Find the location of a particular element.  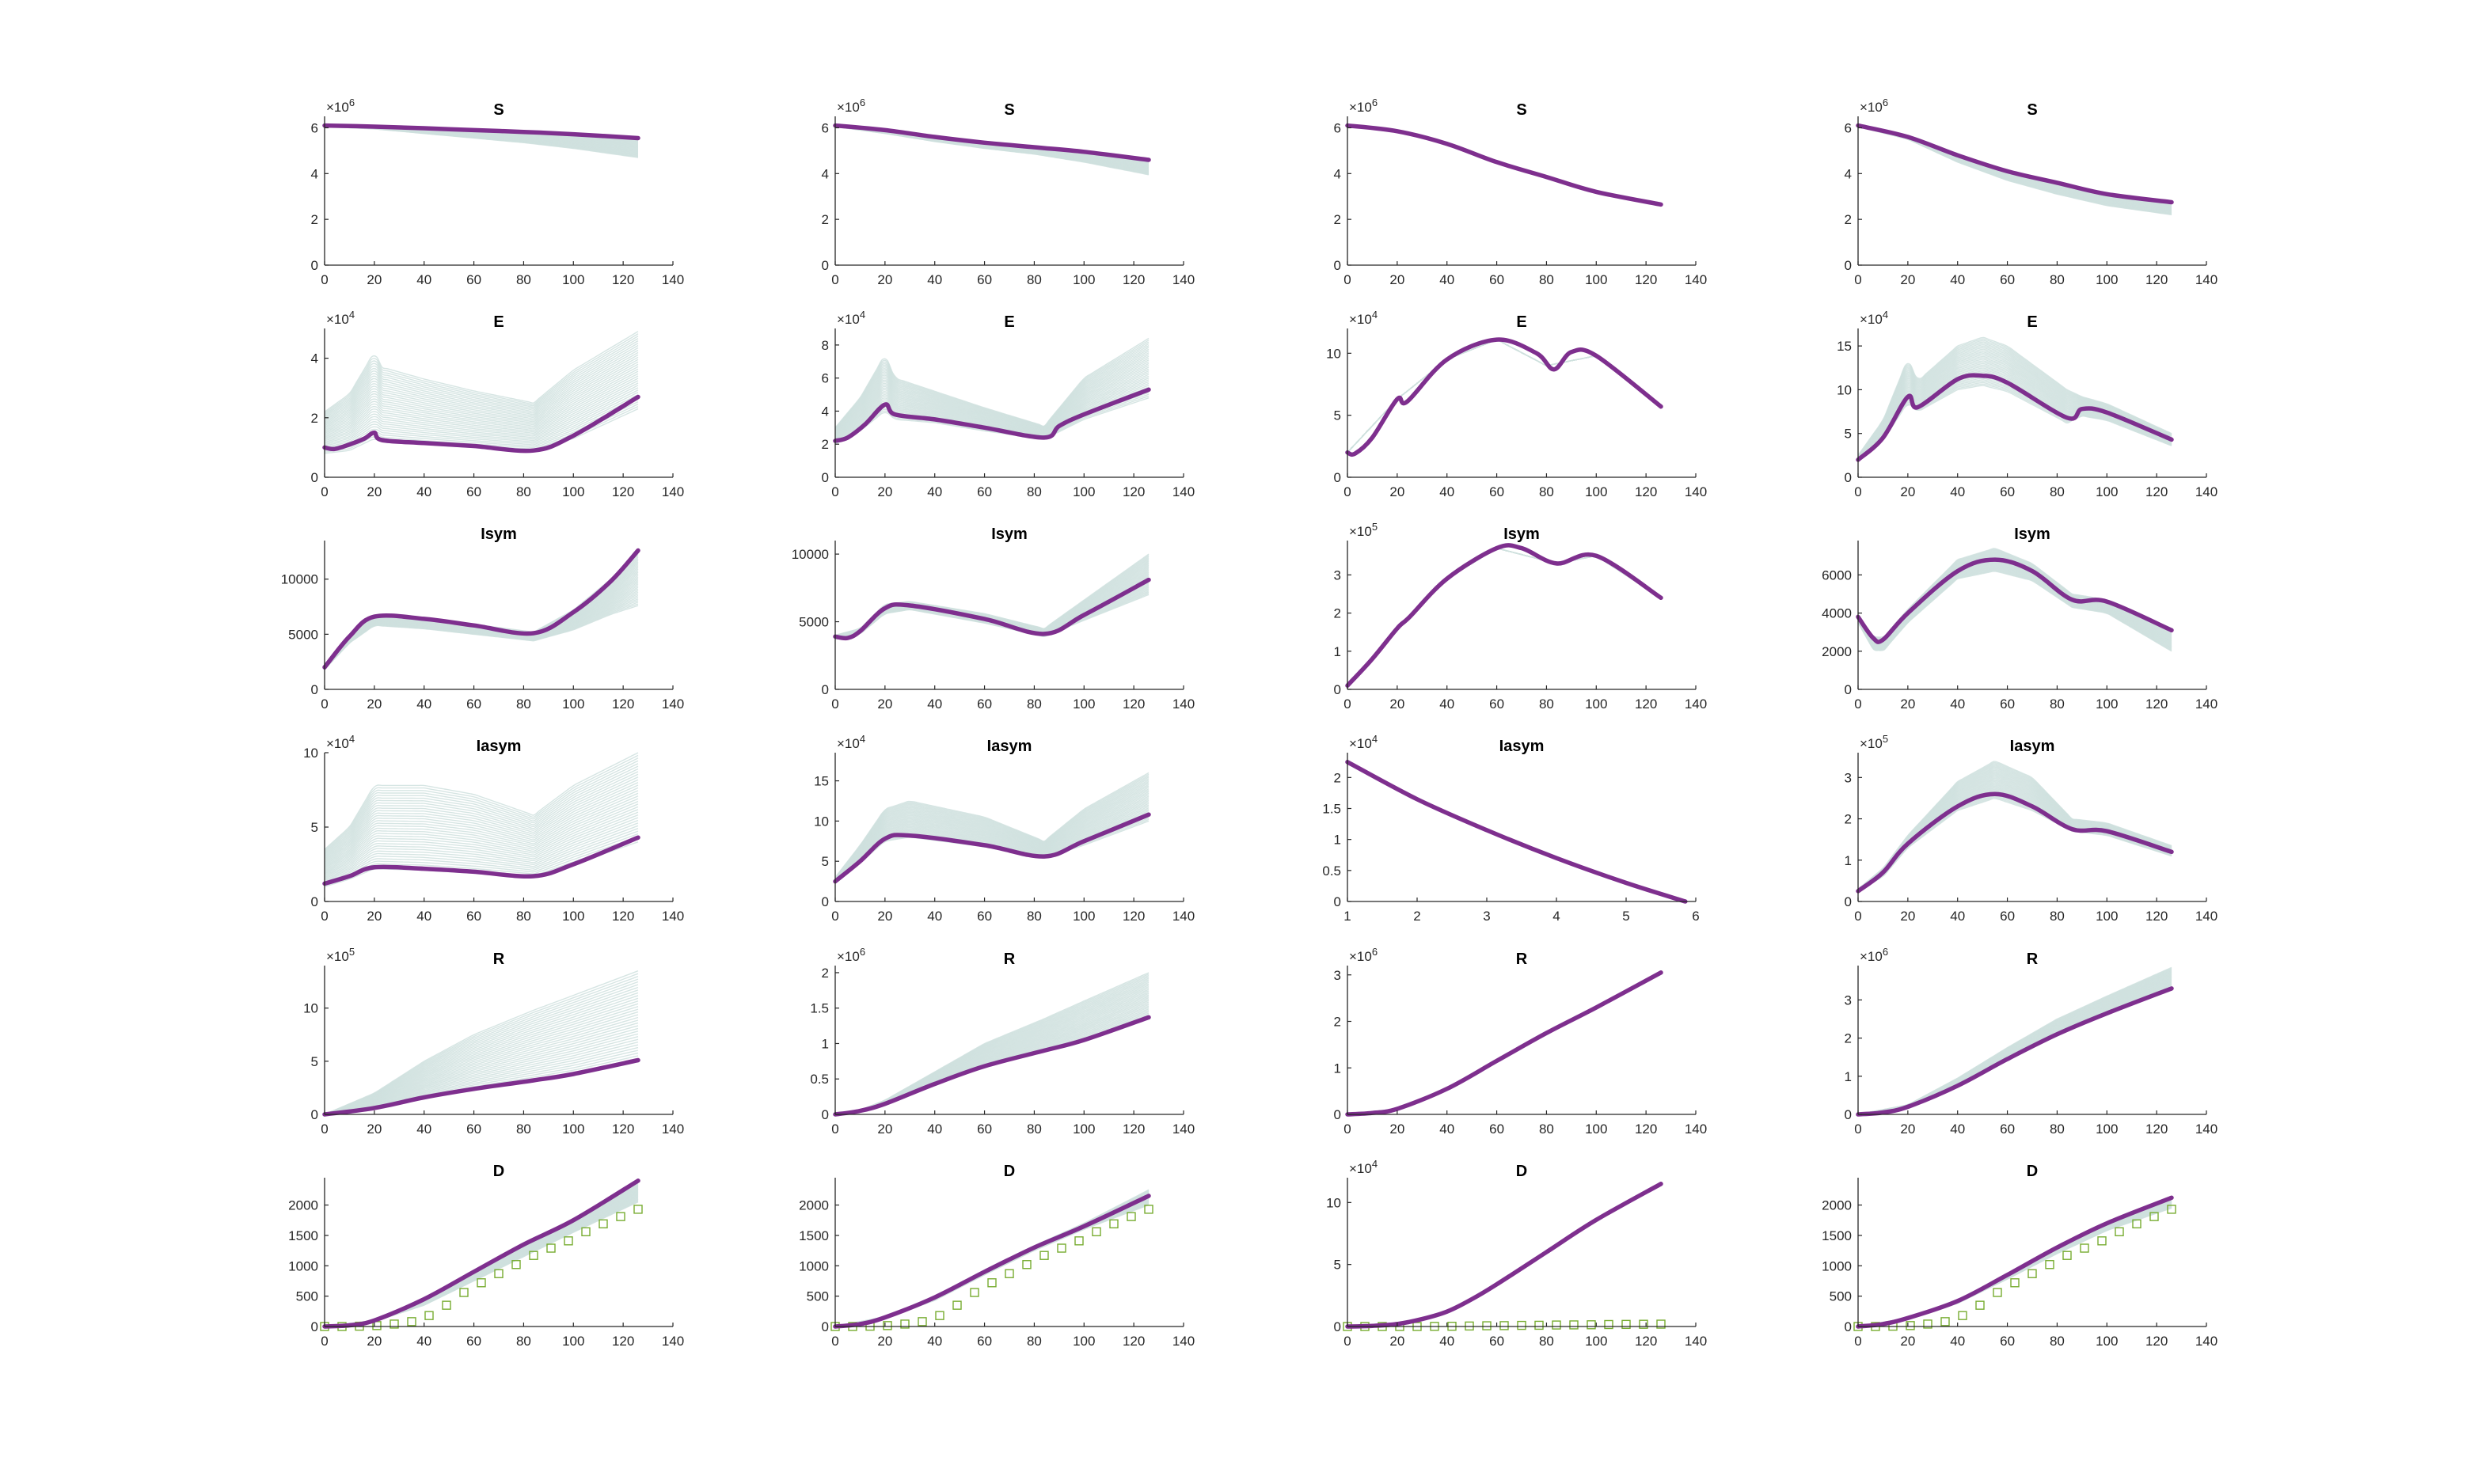

y-tick-label: 4000 is located at coordinates (1837, 613).